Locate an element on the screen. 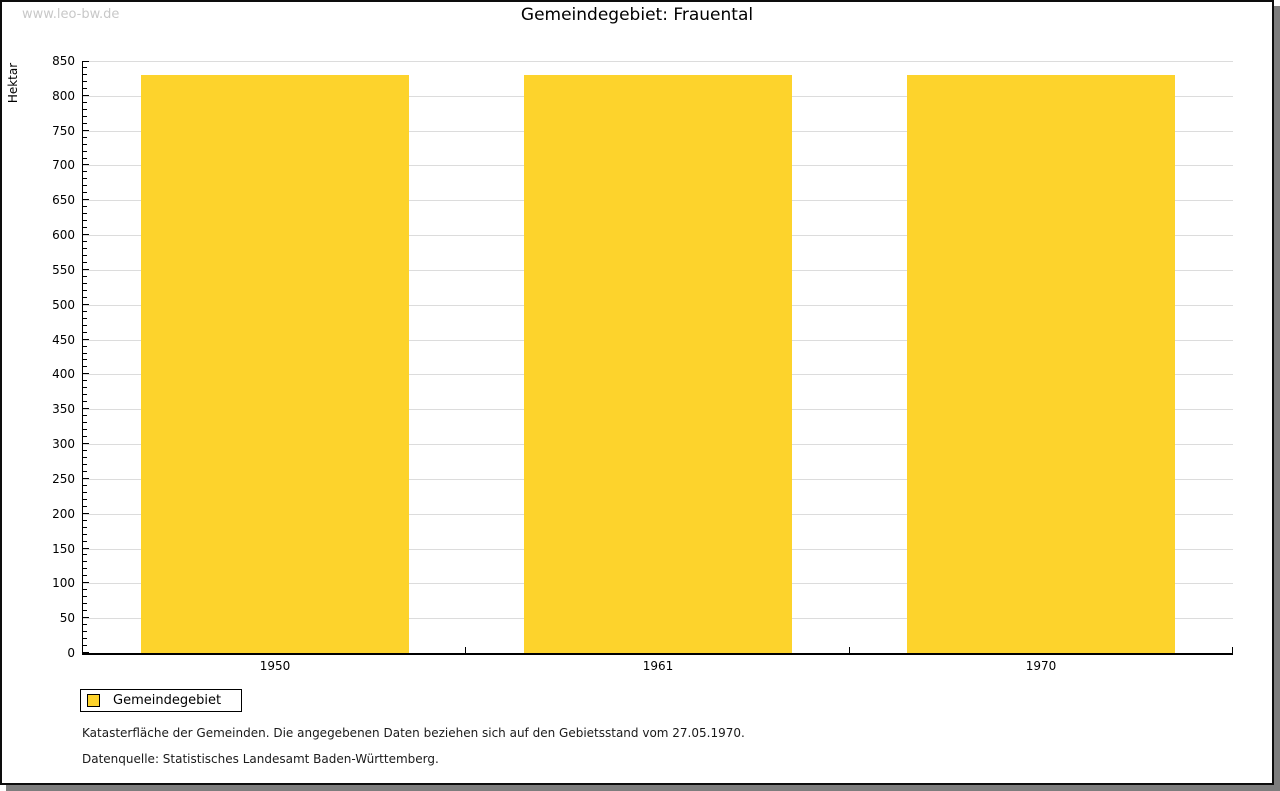  y-tick-label: 350 is located at coordinates (63, 409).